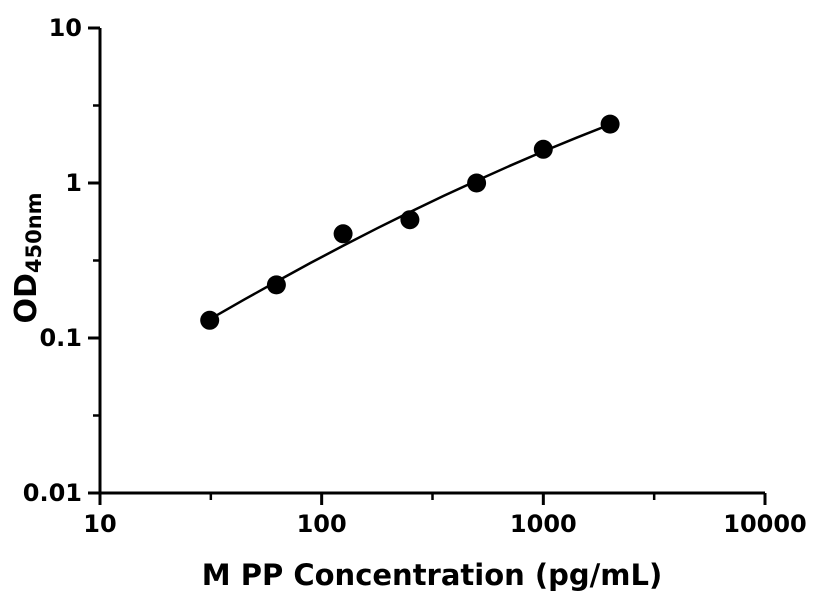 Image resolution: width=816 pixels, height=612 pixels. I want to click on y-axis-title-sub: 450nm, so click(34, 232).